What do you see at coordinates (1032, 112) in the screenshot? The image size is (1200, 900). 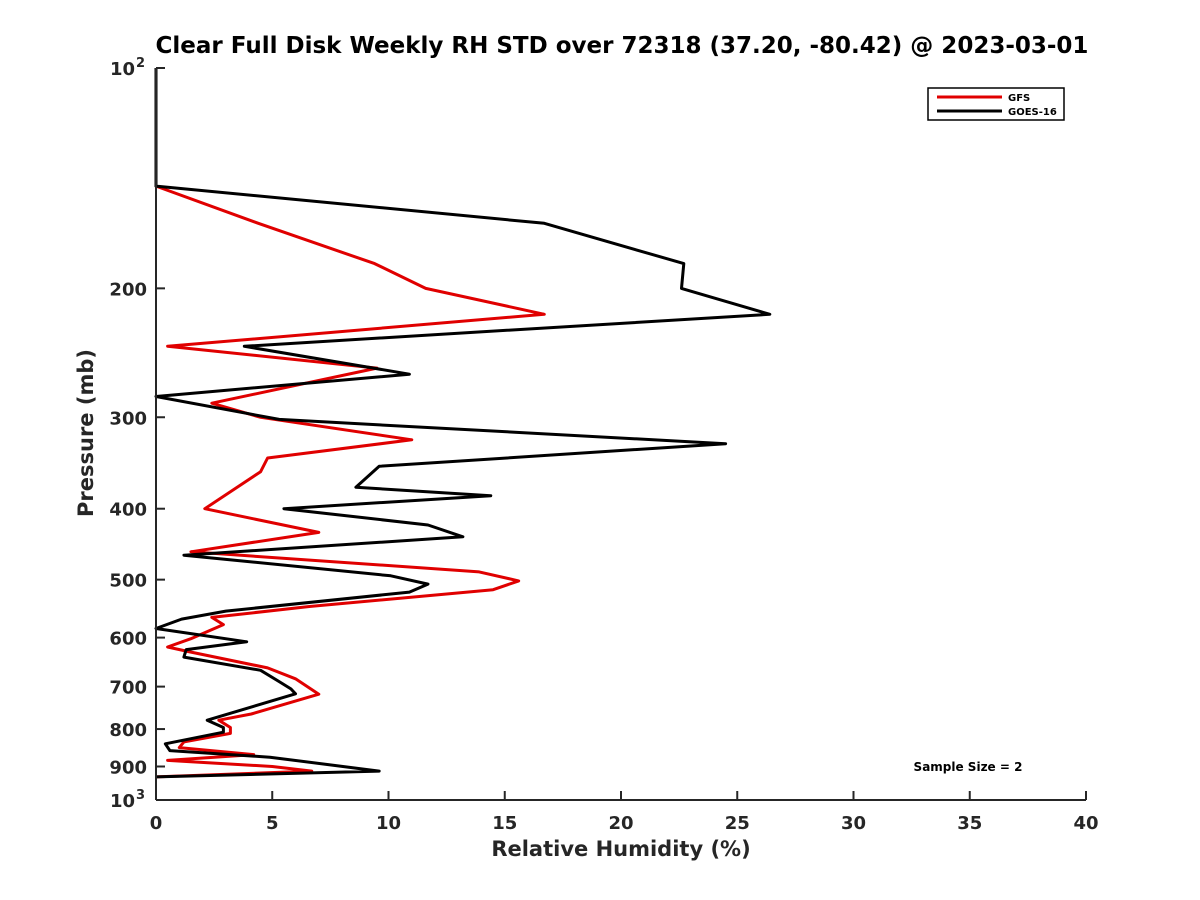 I see `legend-entry-label: GOES-16` at bounding box center [1032, 112].